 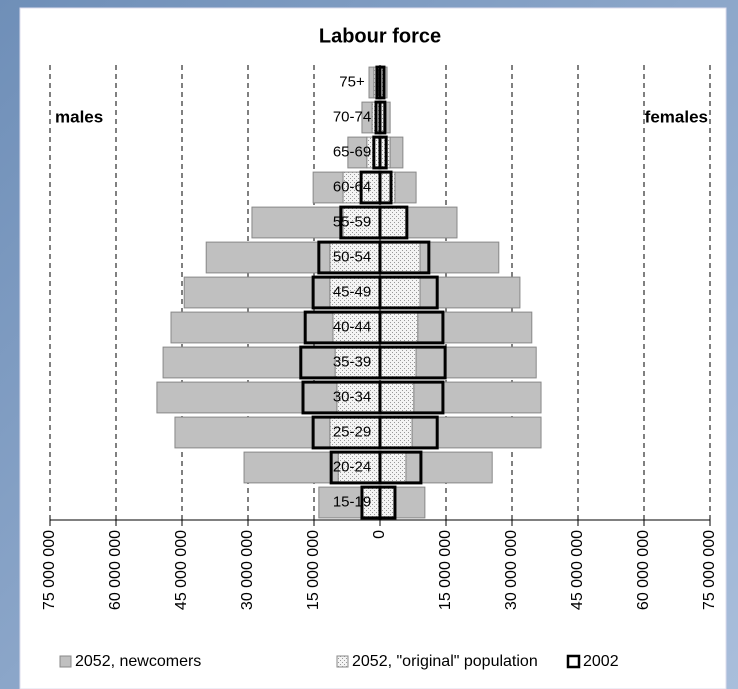 What do you see at coordinates (138, 661) in the screenshot?
I see `legend-label: 2052, newcomers` at bounding box center [138, 661].